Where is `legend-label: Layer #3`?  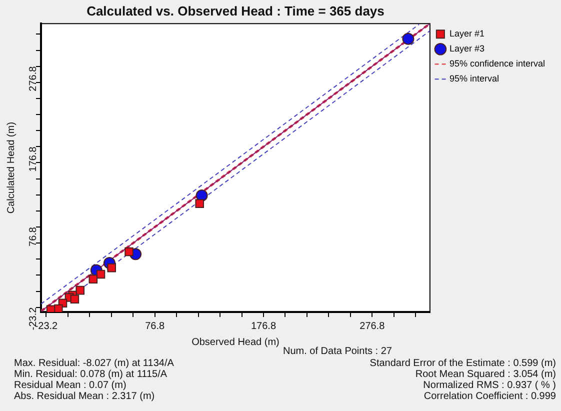 legend-label: Layer #3 is located at coordinates (466, 49).